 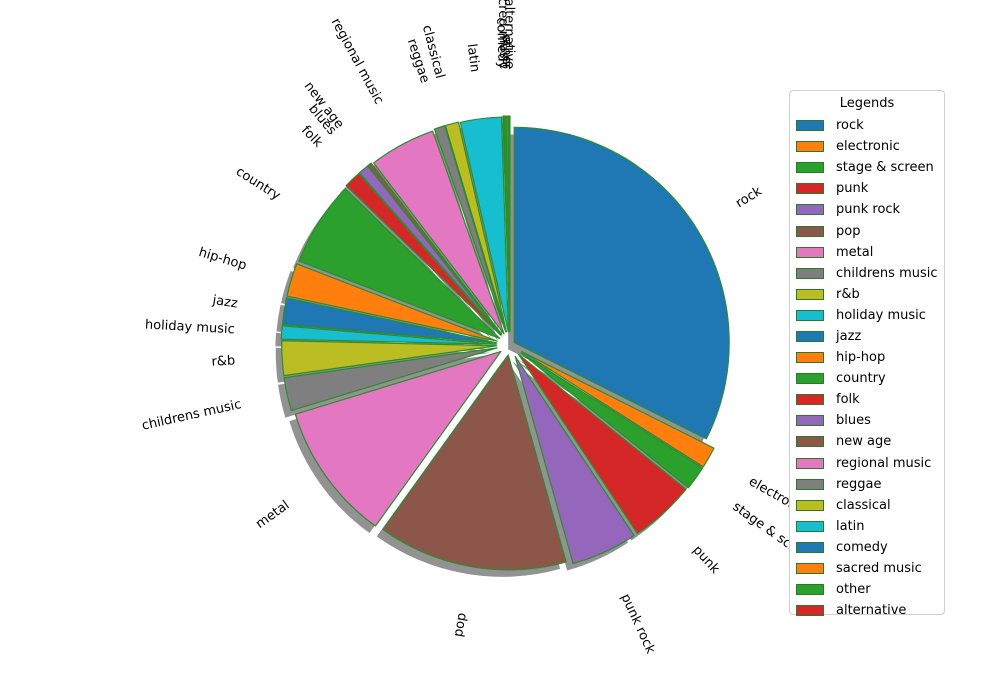 I want to click on pie-slice-childrens-music, so click(x=390, y=379).